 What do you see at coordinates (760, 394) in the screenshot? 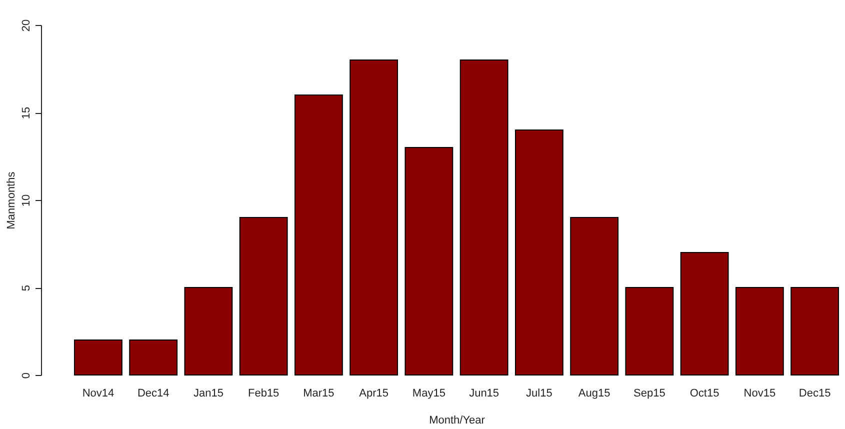
I see `x-tick-label: Nov15` at bounding box center [760, 394].